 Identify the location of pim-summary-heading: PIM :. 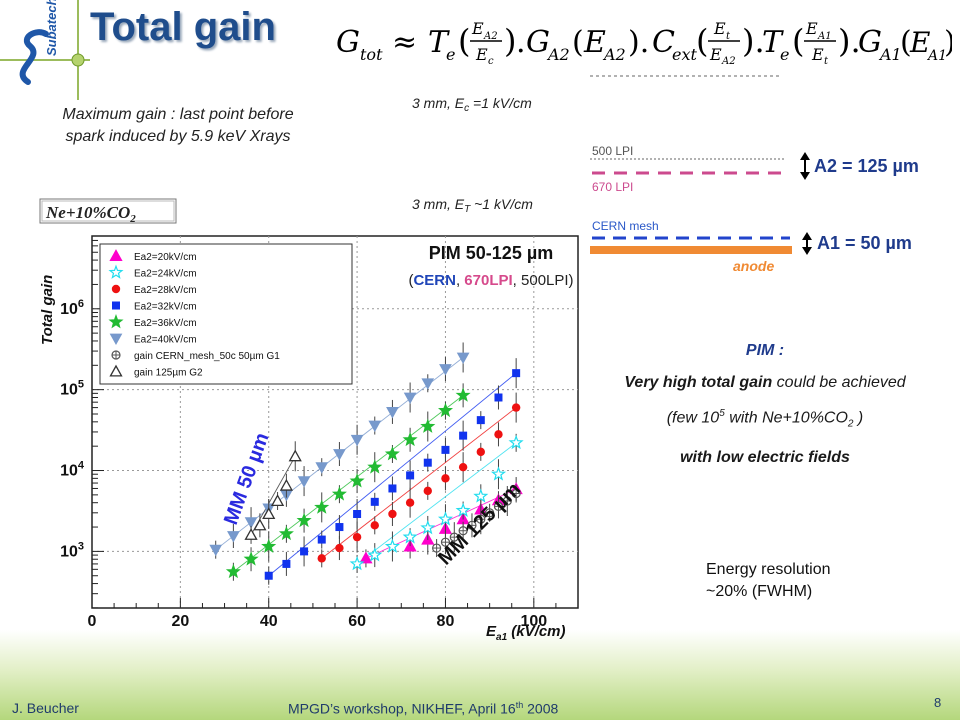
(765, 350).